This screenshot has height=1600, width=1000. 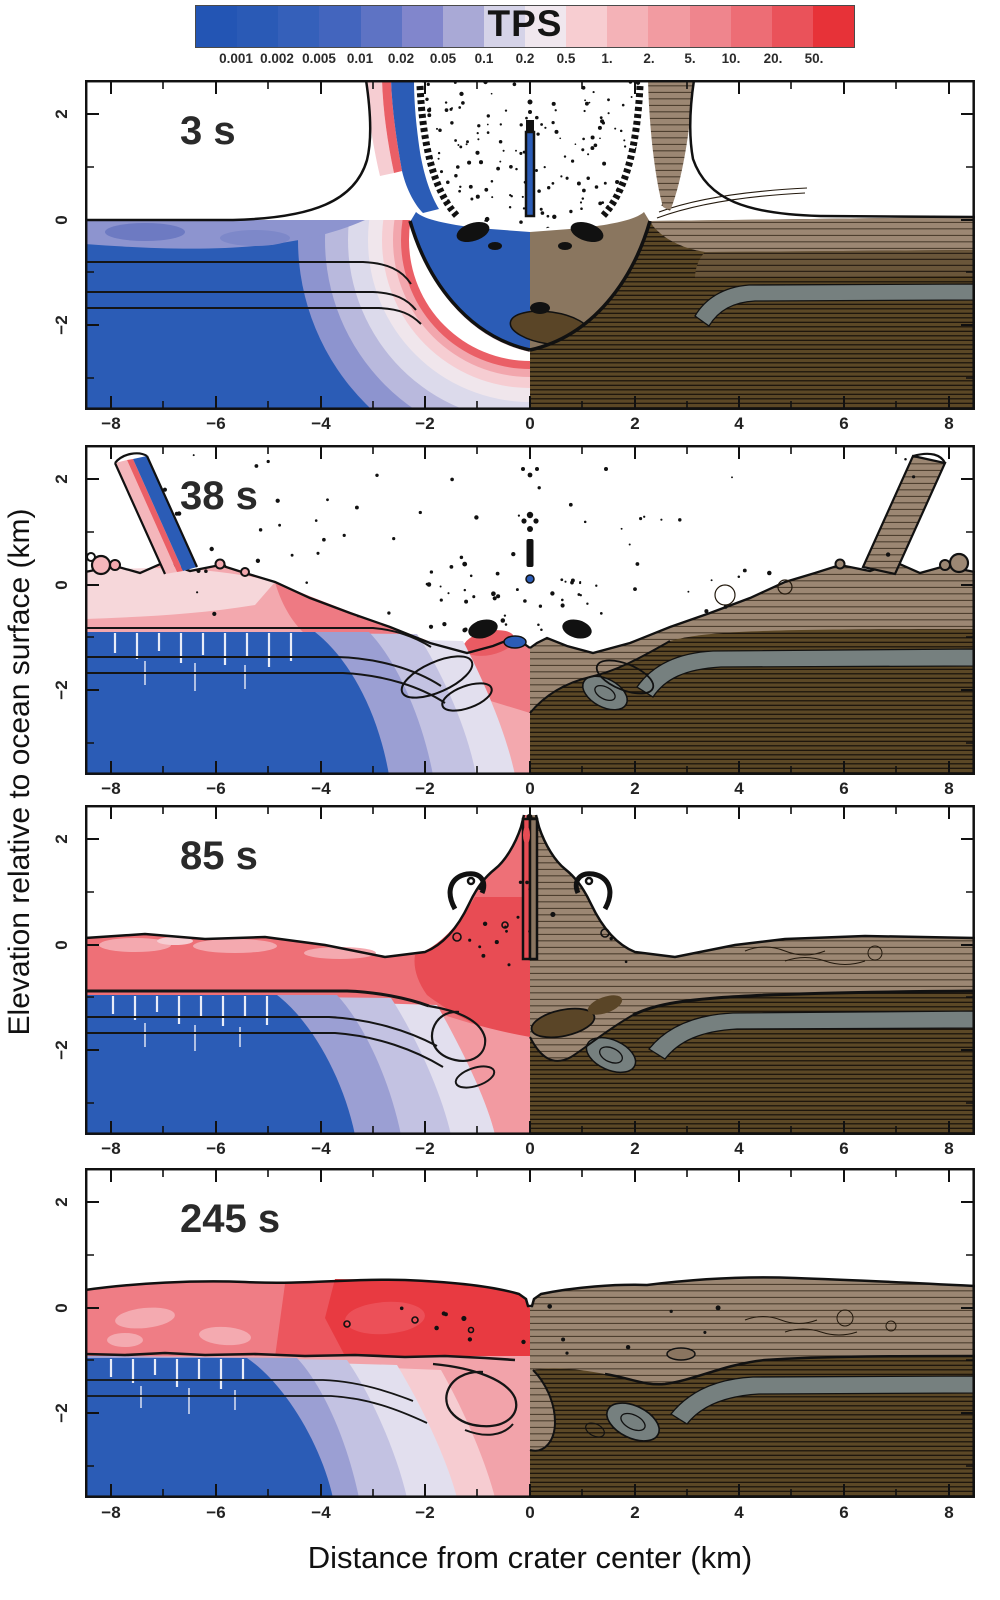 I want to click on crater-lip-blobs, so click(x=530, y=629).